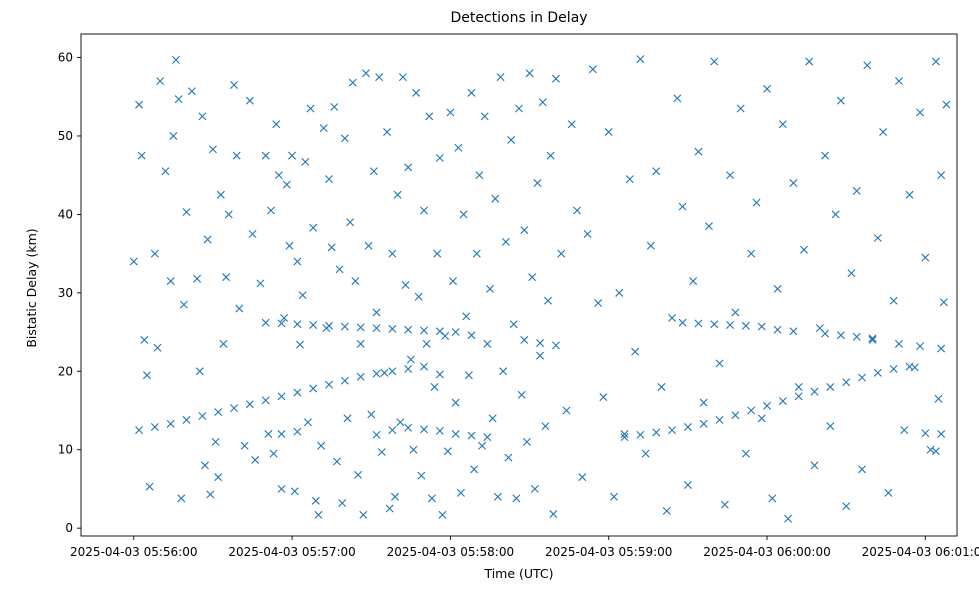  What do you see at coordinates (31, 287) in the screenshot?
I see `y-axis-label: Bistatic Delay (km)` at bounding box center [31, 287].